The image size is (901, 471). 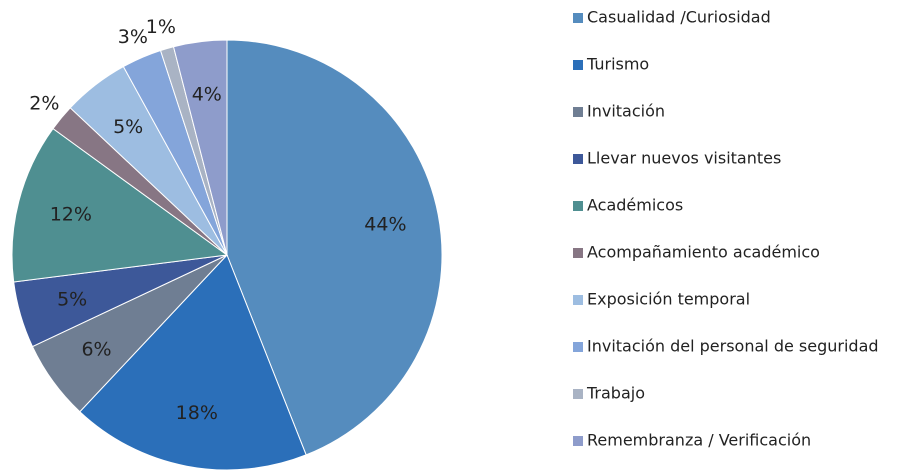 I want to click on slice-label: 12%, so click(x=71, y=214).